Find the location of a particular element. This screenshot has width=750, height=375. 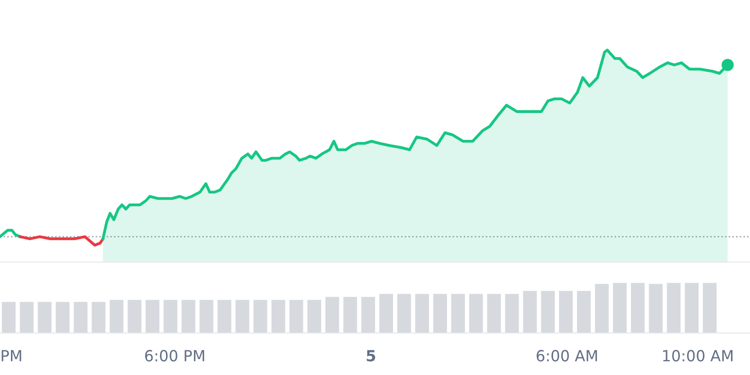

x-tick-label: 6:00 AM is located at coordinates (566, 356).